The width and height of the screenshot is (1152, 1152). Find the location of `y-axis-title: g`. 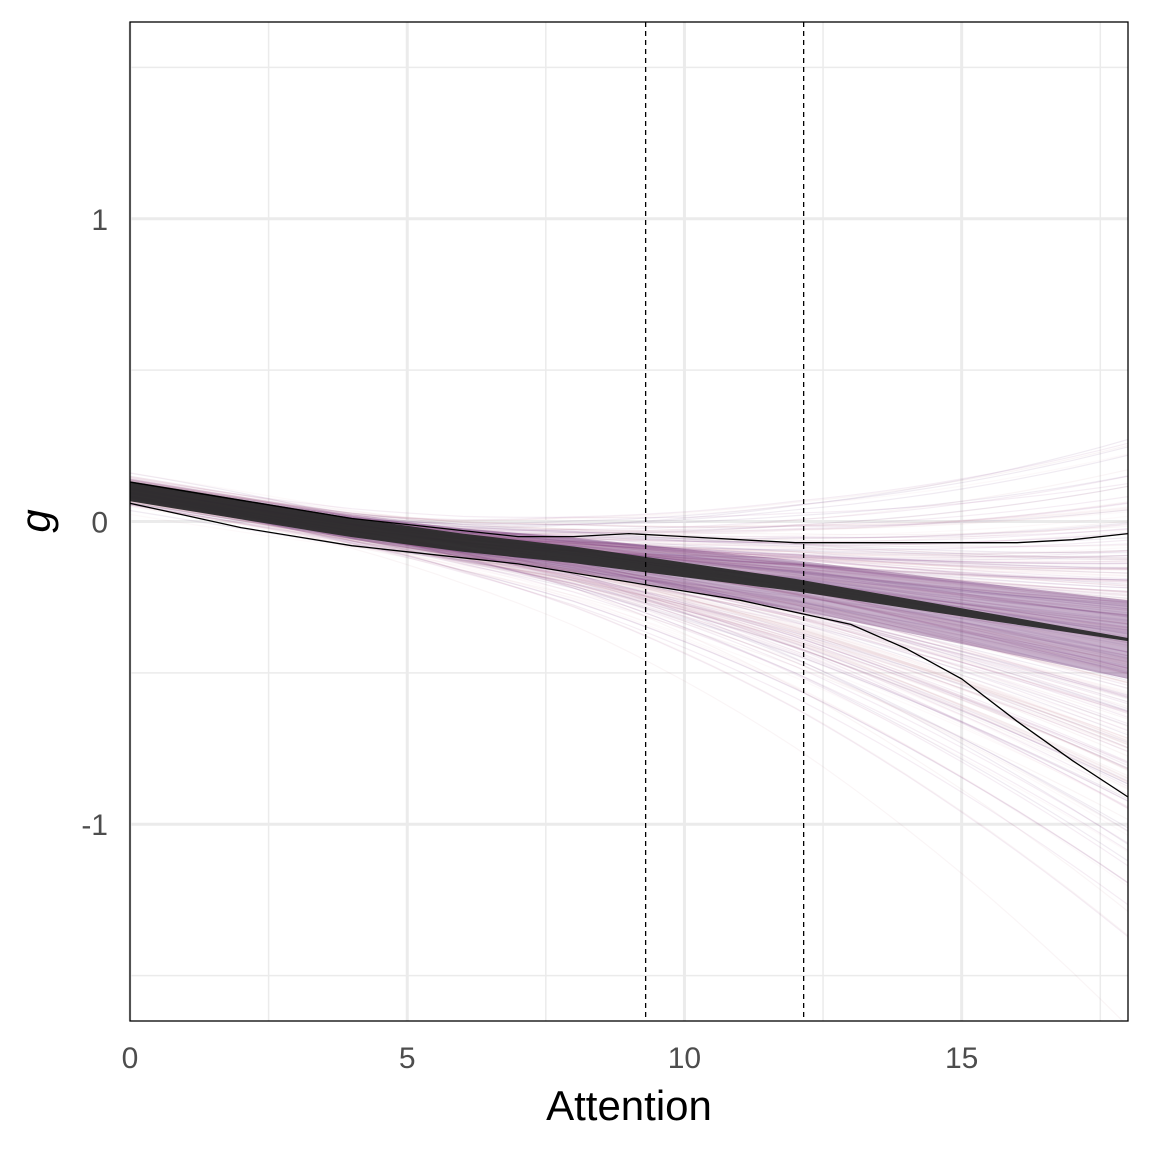

y-axis-title: g is located at coordinates (35, 520).